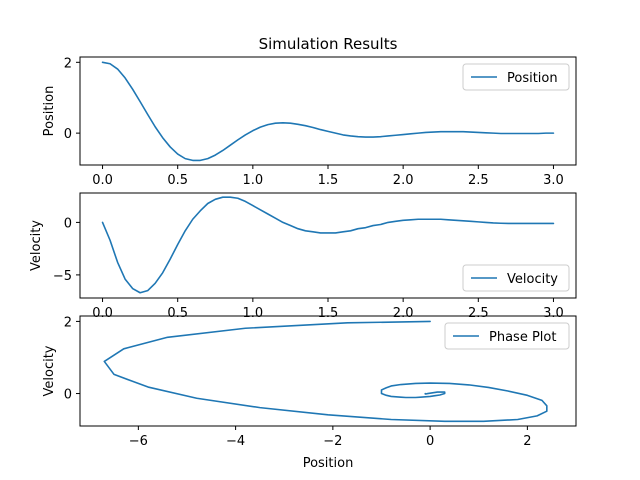  I want to click on x-tick-label: −2, so click(332, 441).